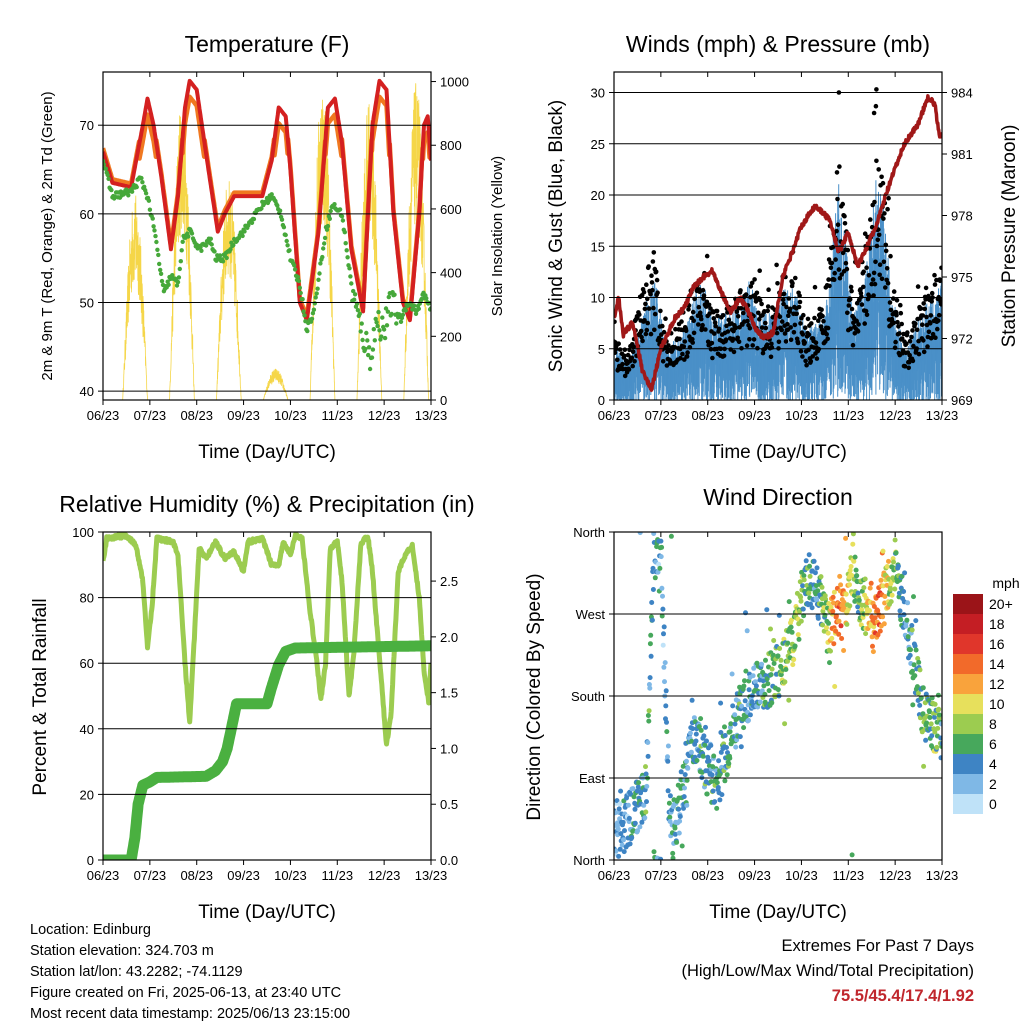  Describe the element at coordinates (661, 415) in the screenshot. I see `winds-xtick-label: 07/23` at that location.